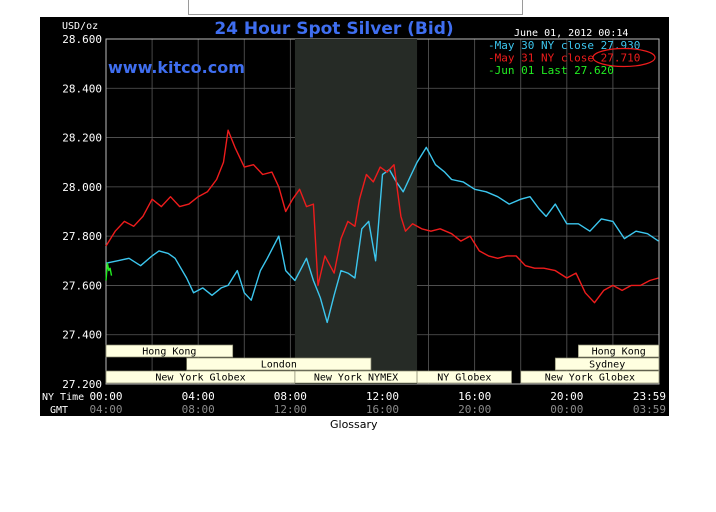 This screenshot has height=512, width=716. I want to click on session-label: Sydney, so click(607, 365).